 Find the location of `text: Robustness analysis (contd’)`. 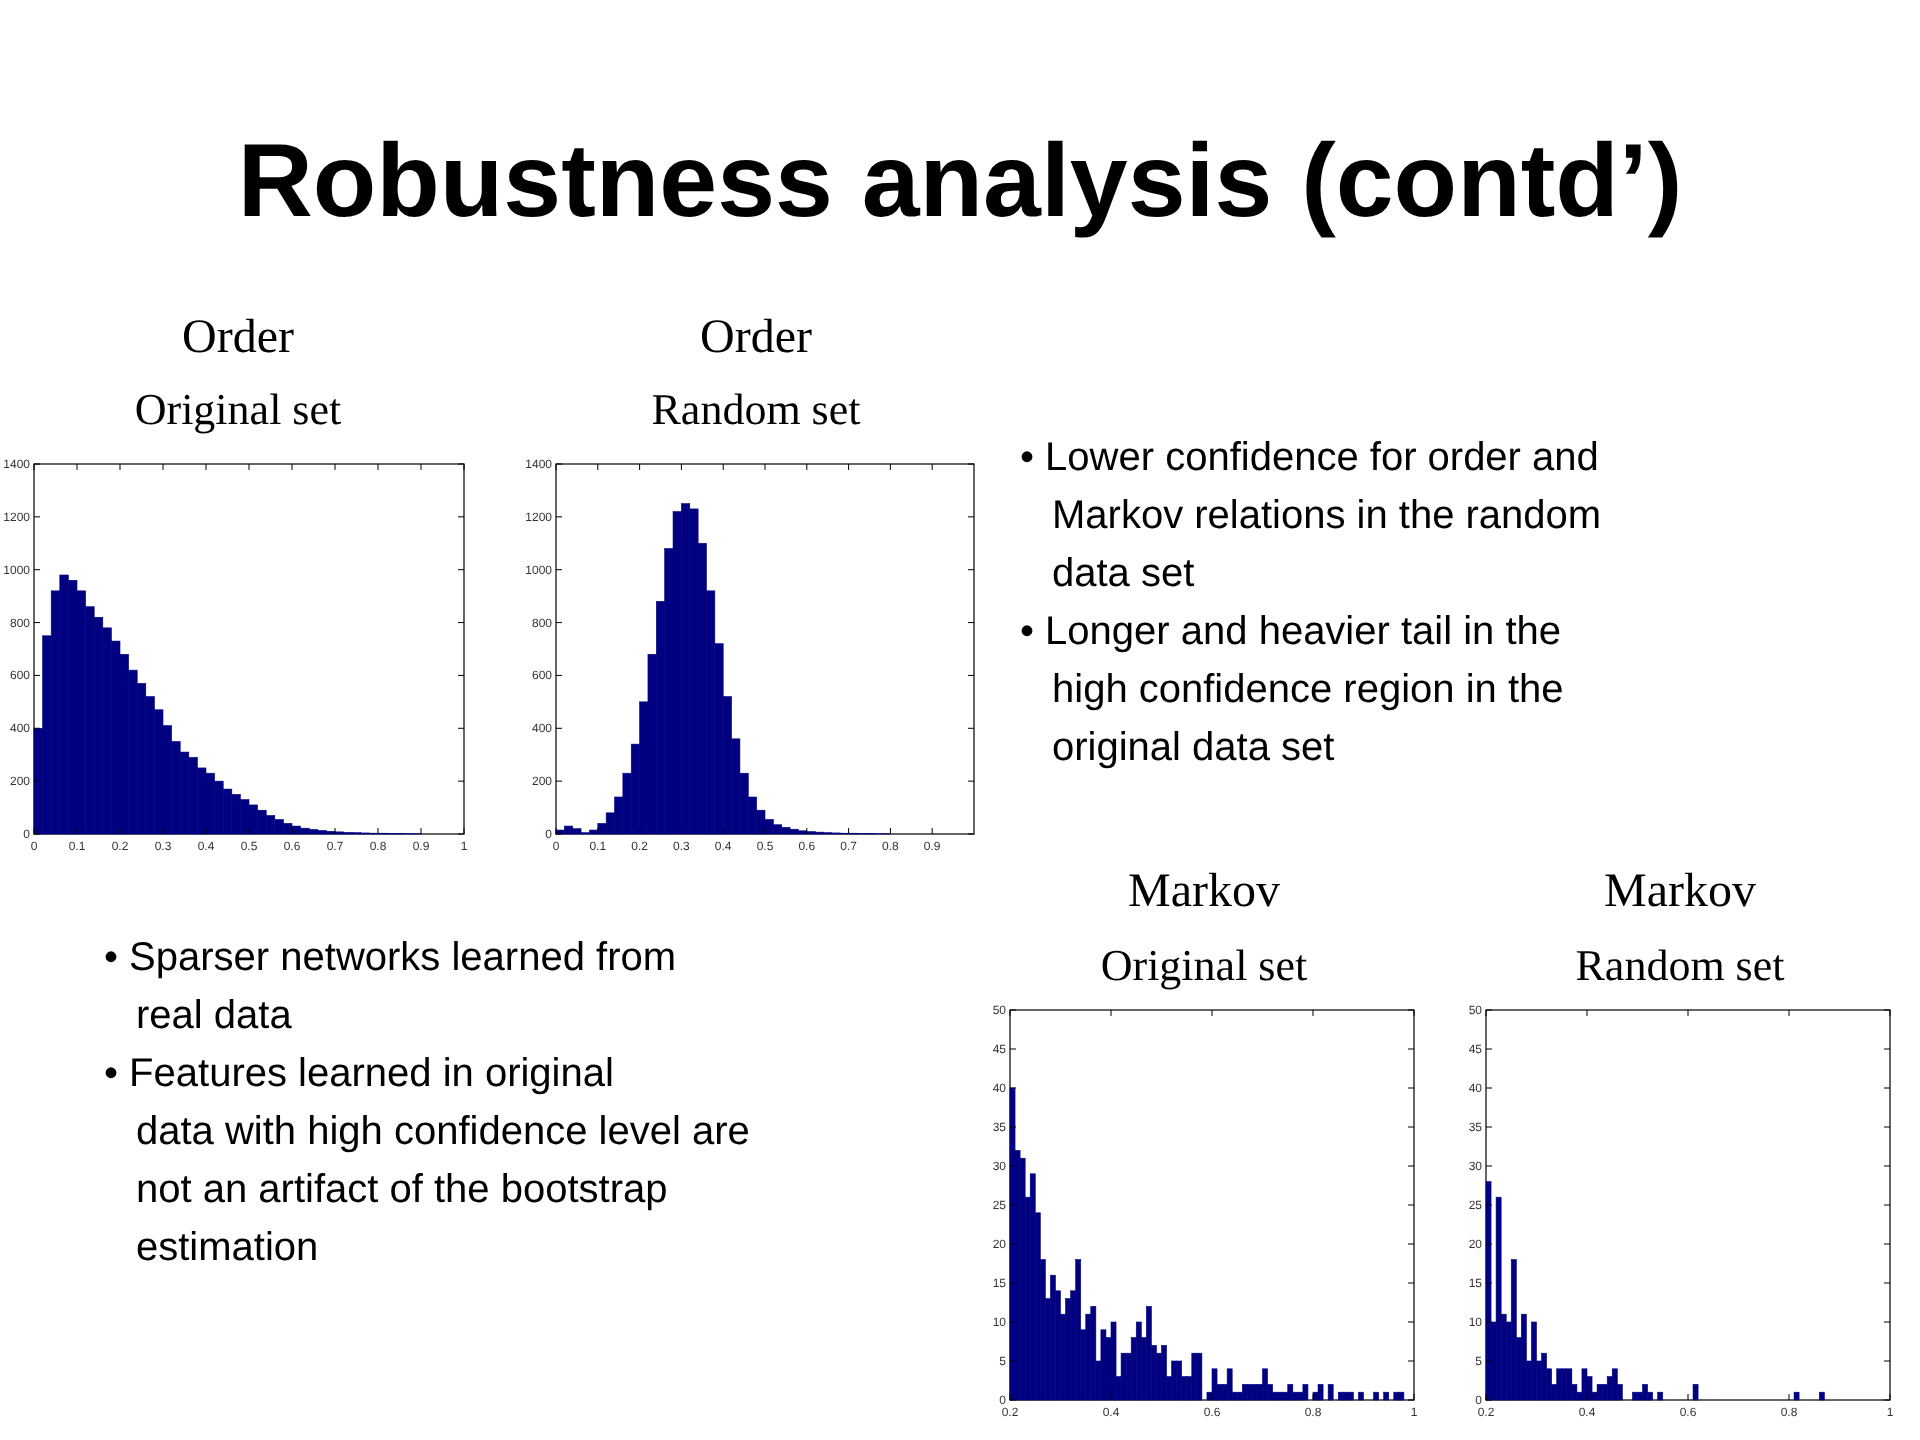

text: Robustness analysis (contd’) is located at coordinates (960, 182).